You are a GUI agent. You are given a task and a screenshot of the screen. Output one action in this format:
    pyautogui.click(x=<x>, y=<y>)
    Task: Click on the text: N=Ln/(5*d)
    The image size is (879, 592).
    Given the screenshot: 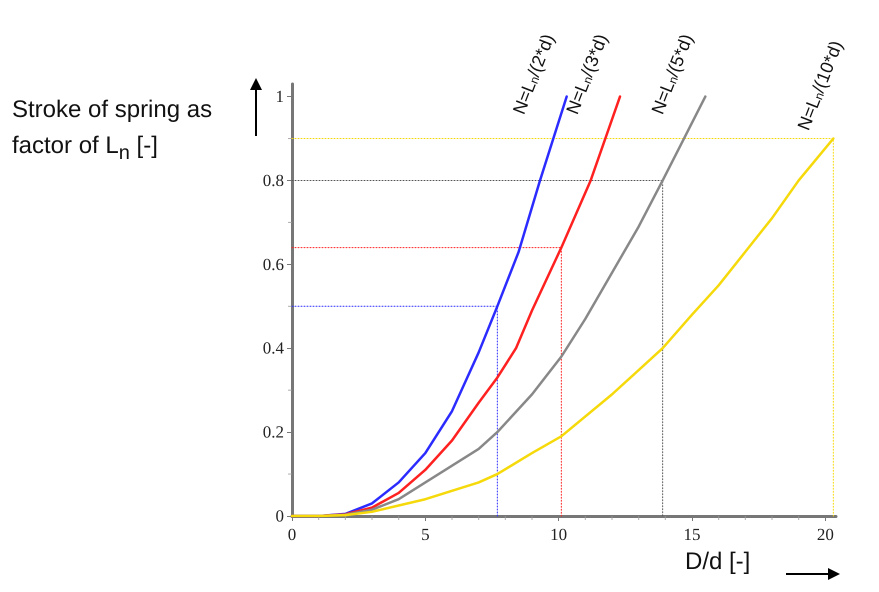 What is the action you would take?
    pyautogui.click(x=672, y=74)
    